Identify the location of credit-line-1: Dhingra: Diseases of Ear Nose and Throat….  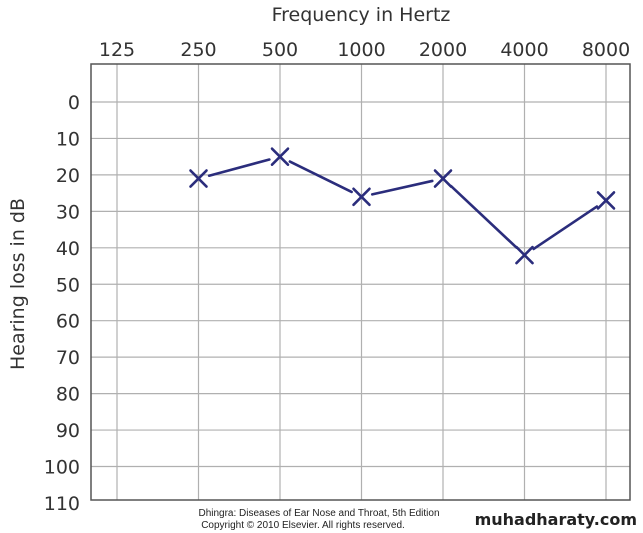
(318, 513).